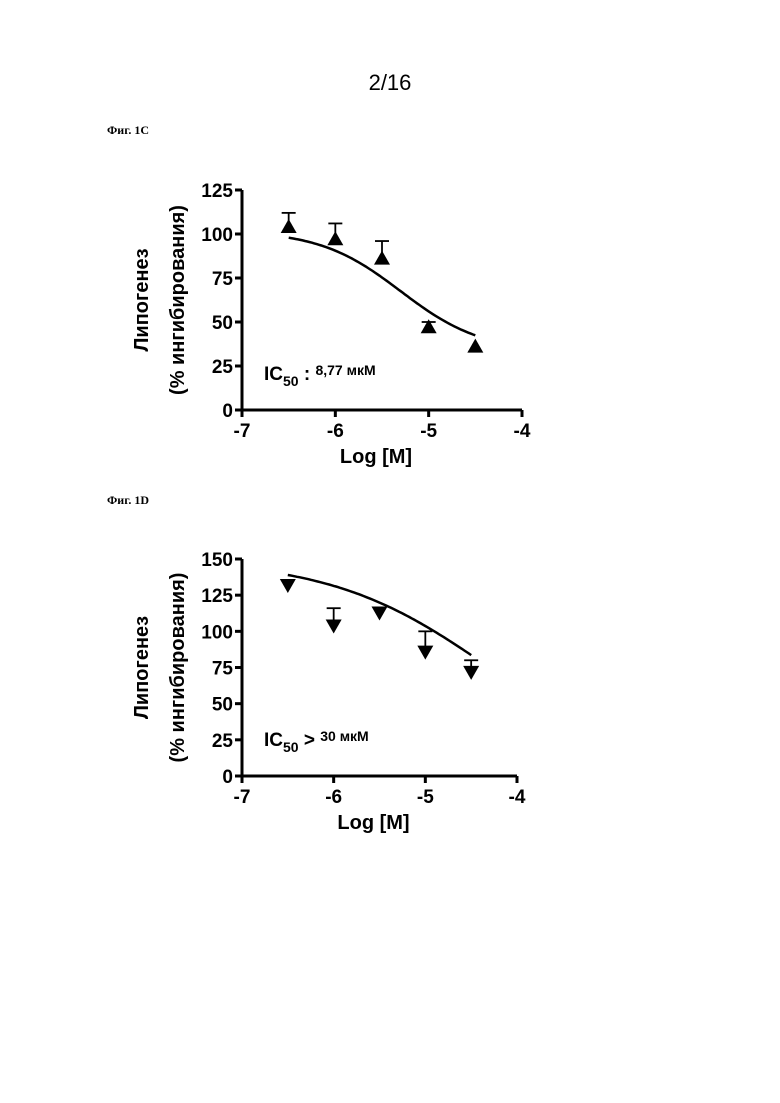 This screenshot has width=780, height=1103. I want to click on page-number: 2/16, so click(390, 83).